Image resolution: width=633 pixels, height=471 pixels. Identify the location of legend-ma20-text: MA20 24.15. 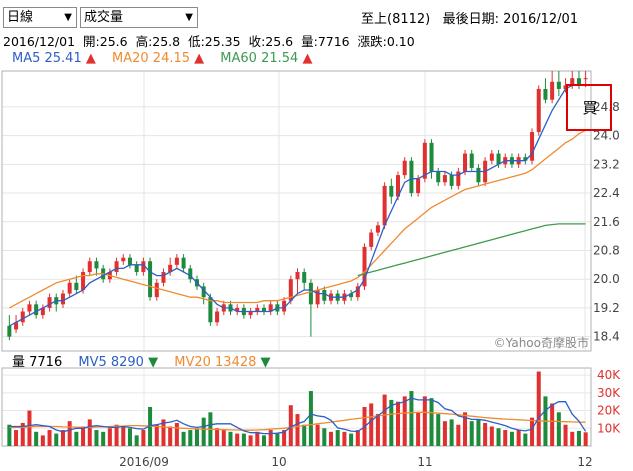
(151, 58).